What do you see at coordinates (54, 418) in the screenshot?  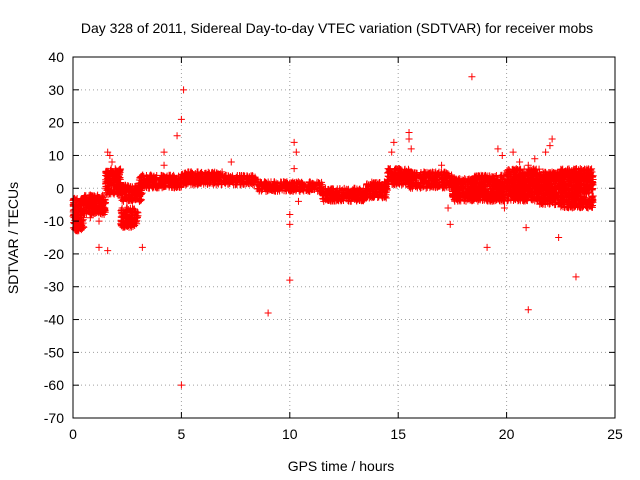 I see `y-tick-label: -70` at bounding box center [54, 418].